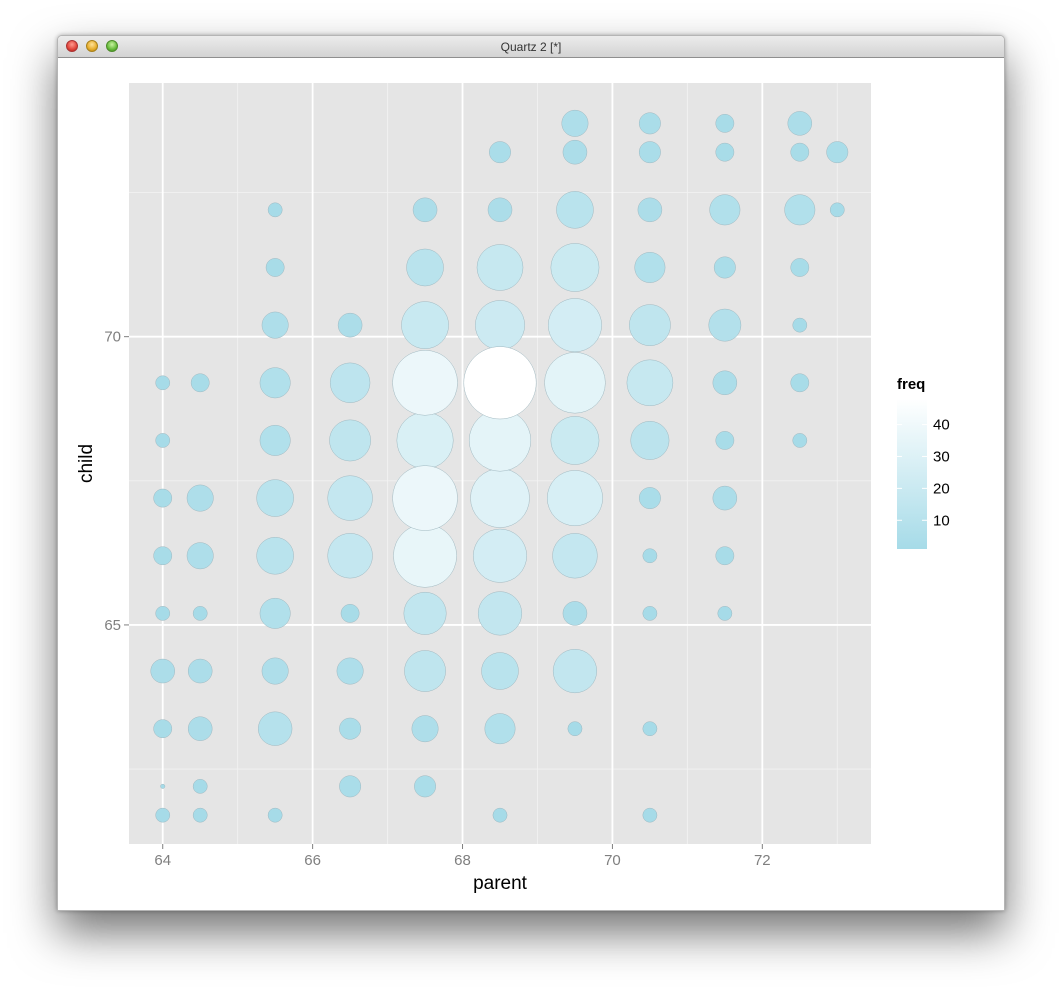 This screenshot has height=988, width=1060. I want to click on minimize-window-button, so click(92, 46).